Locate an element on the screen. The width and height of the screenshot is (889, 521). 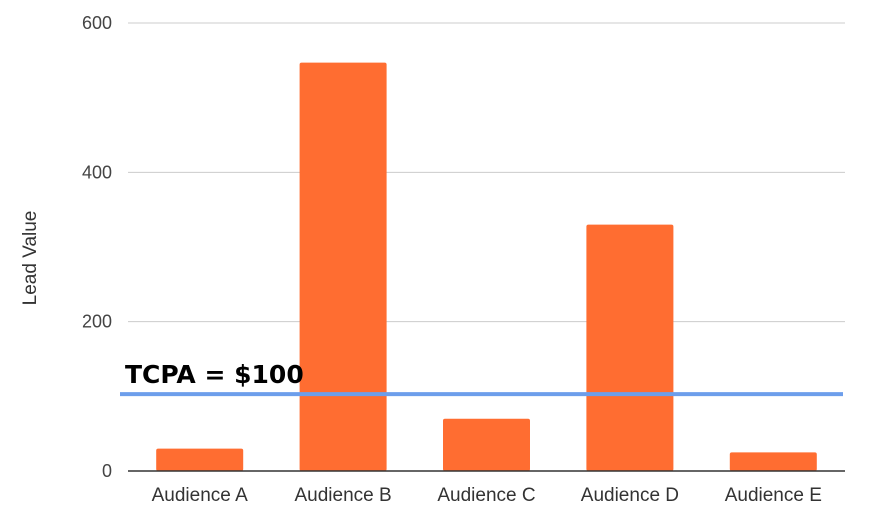
bar-audience-a is located at coordinates (200, 459).